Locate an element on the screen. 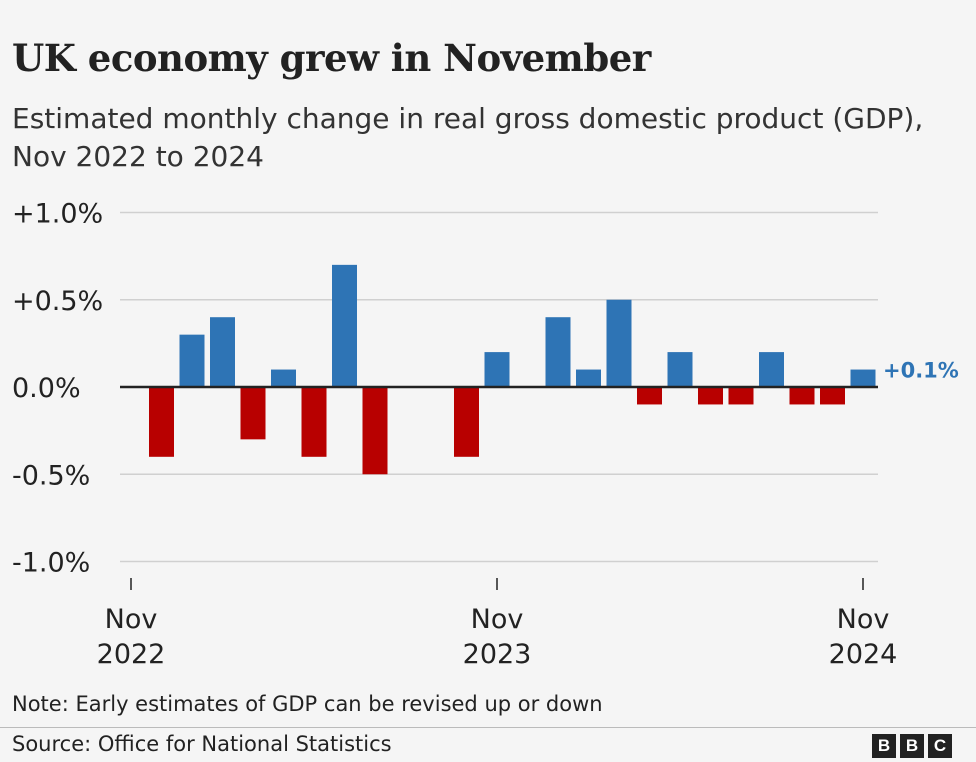 Image resolution: width=976 pixels, height=762 pixels. x-tick-year: 2022 is located at coordinates (131, 654).